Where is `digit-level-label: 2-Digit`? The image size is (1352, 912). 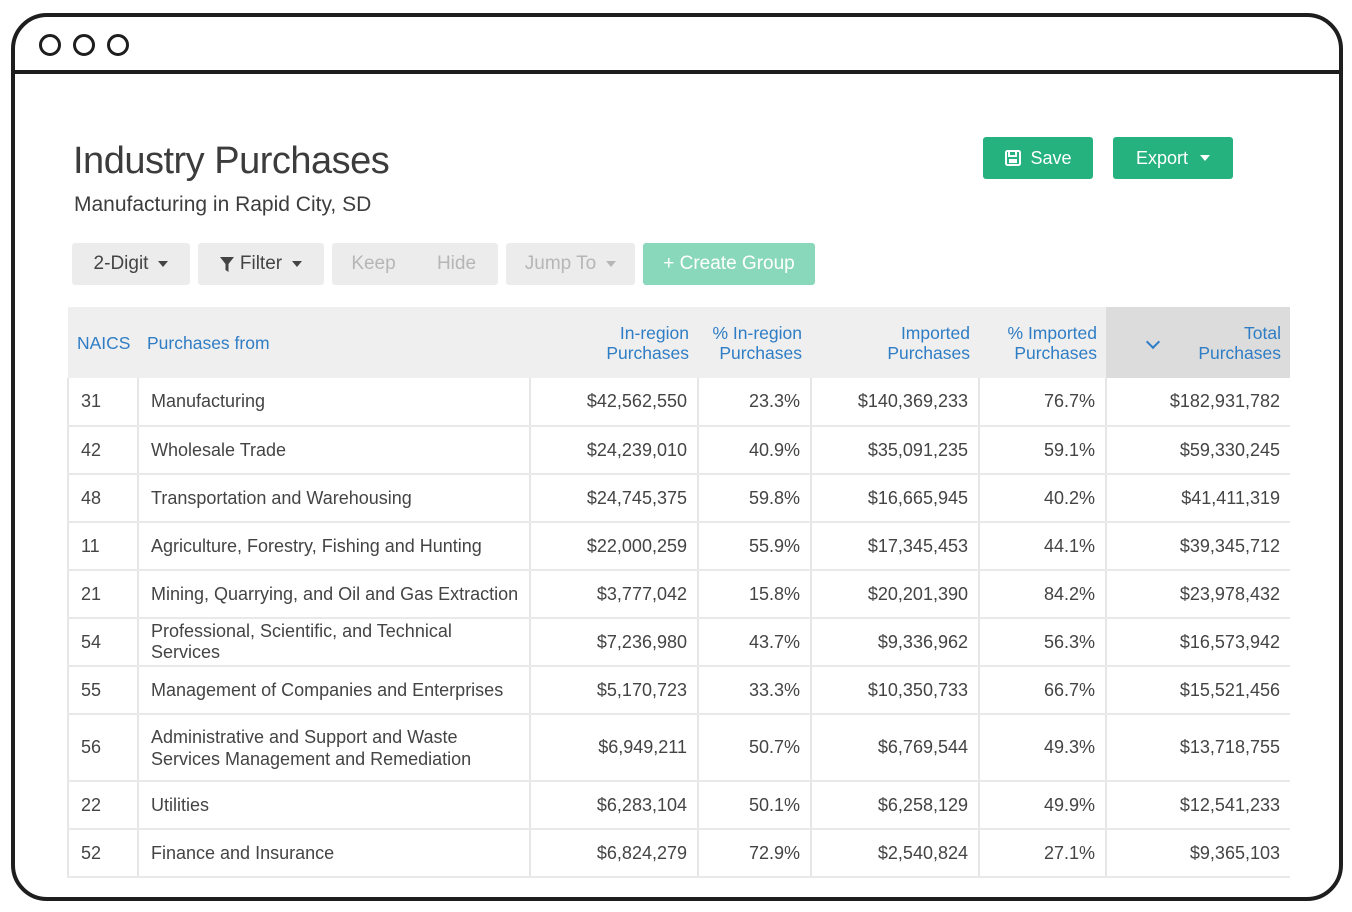 digit-level-label: 2-Digit is located at coordinates (121, 263).